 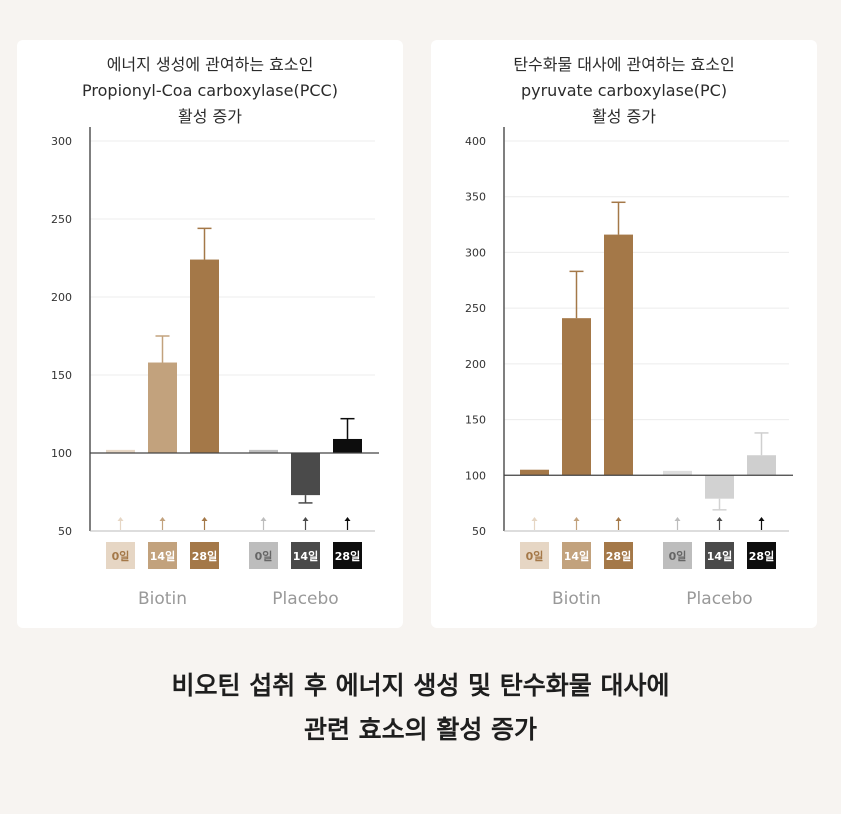 What do you see at coordinates (420, 708) in the screenshot?
I see `caption: 비오틴 섭취 후 에너지 생성 및 탄수화물 대사에 관련 효소의 활성 증가` at bounding box center [420, 708].